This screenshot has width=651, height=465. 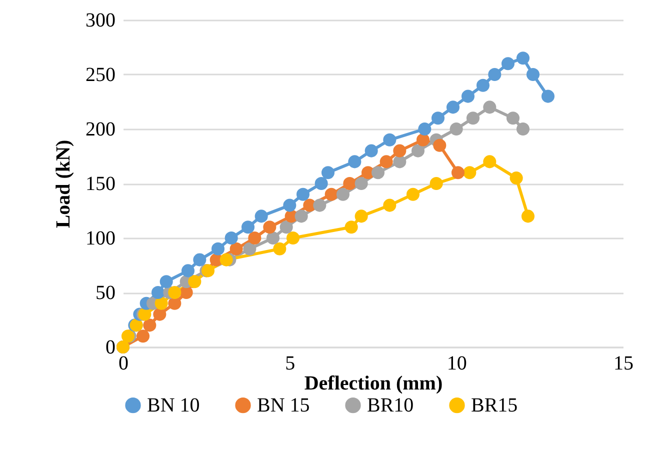 What do you see at coordinates (456, 363) in the screenshot?
I see `x-tick-label: 10` at bounding box center [456, 363].